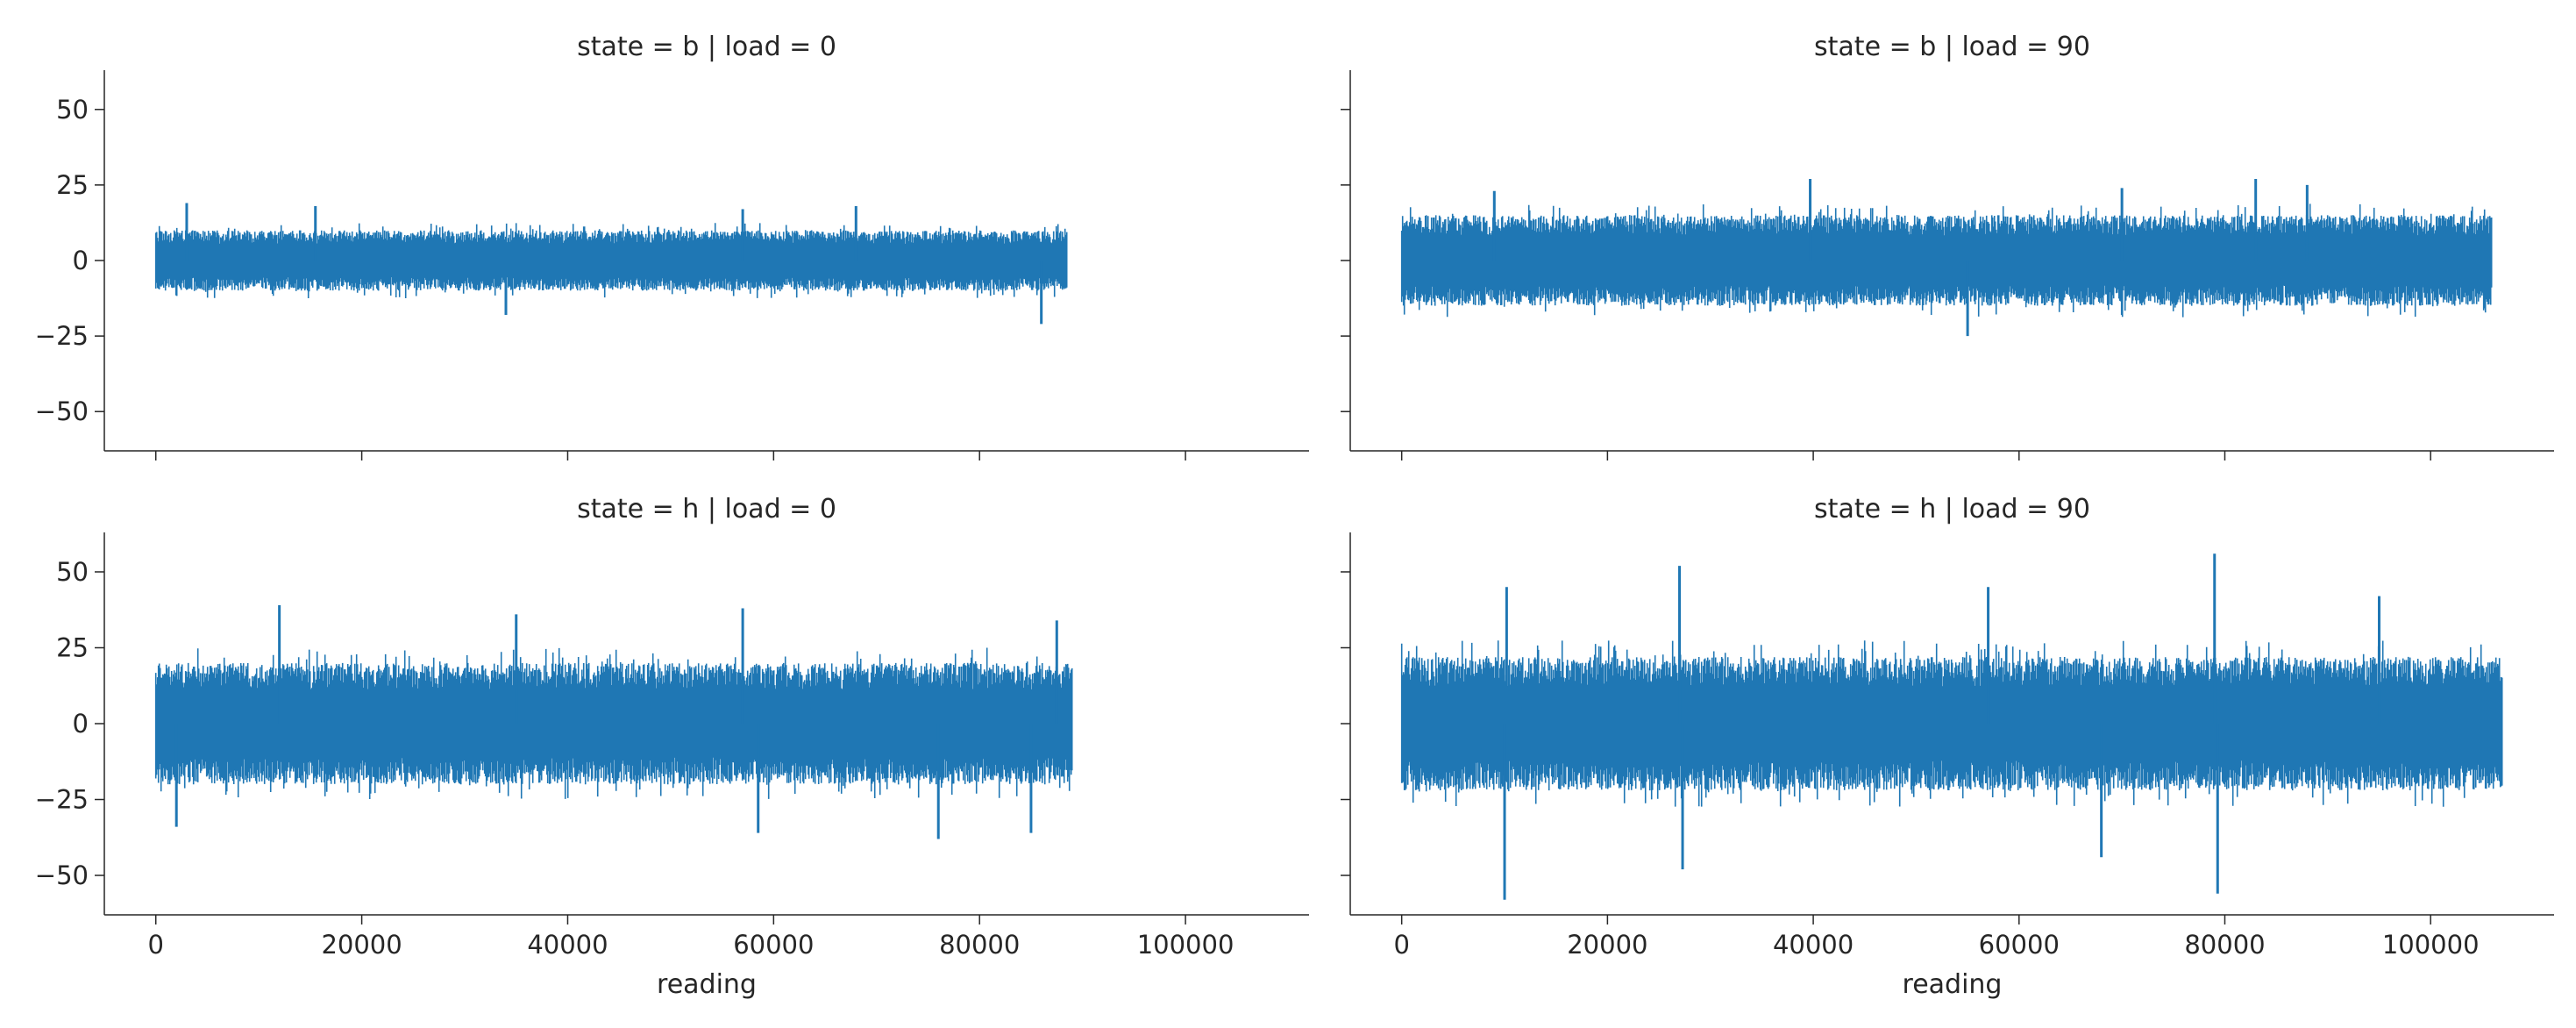 The height and width of the screenshot is (1028, 2576). I want to click on panel-title: state = h | load = 0, so click(706, 509).